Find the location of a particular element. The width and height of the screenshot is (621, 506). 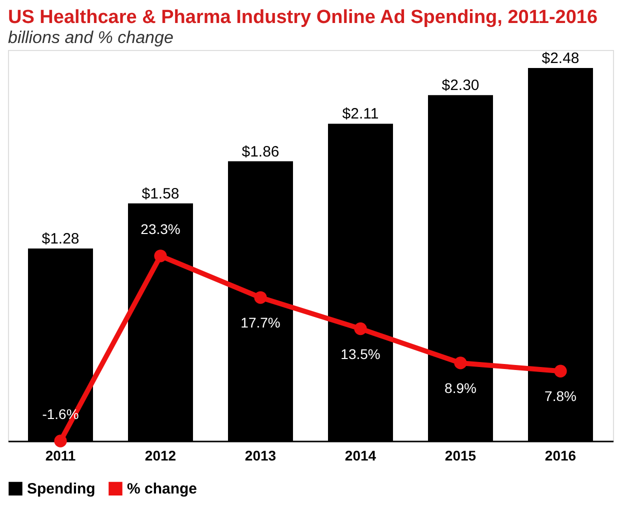

x-tick-label: 2015 is located at coordinates (460, 456).